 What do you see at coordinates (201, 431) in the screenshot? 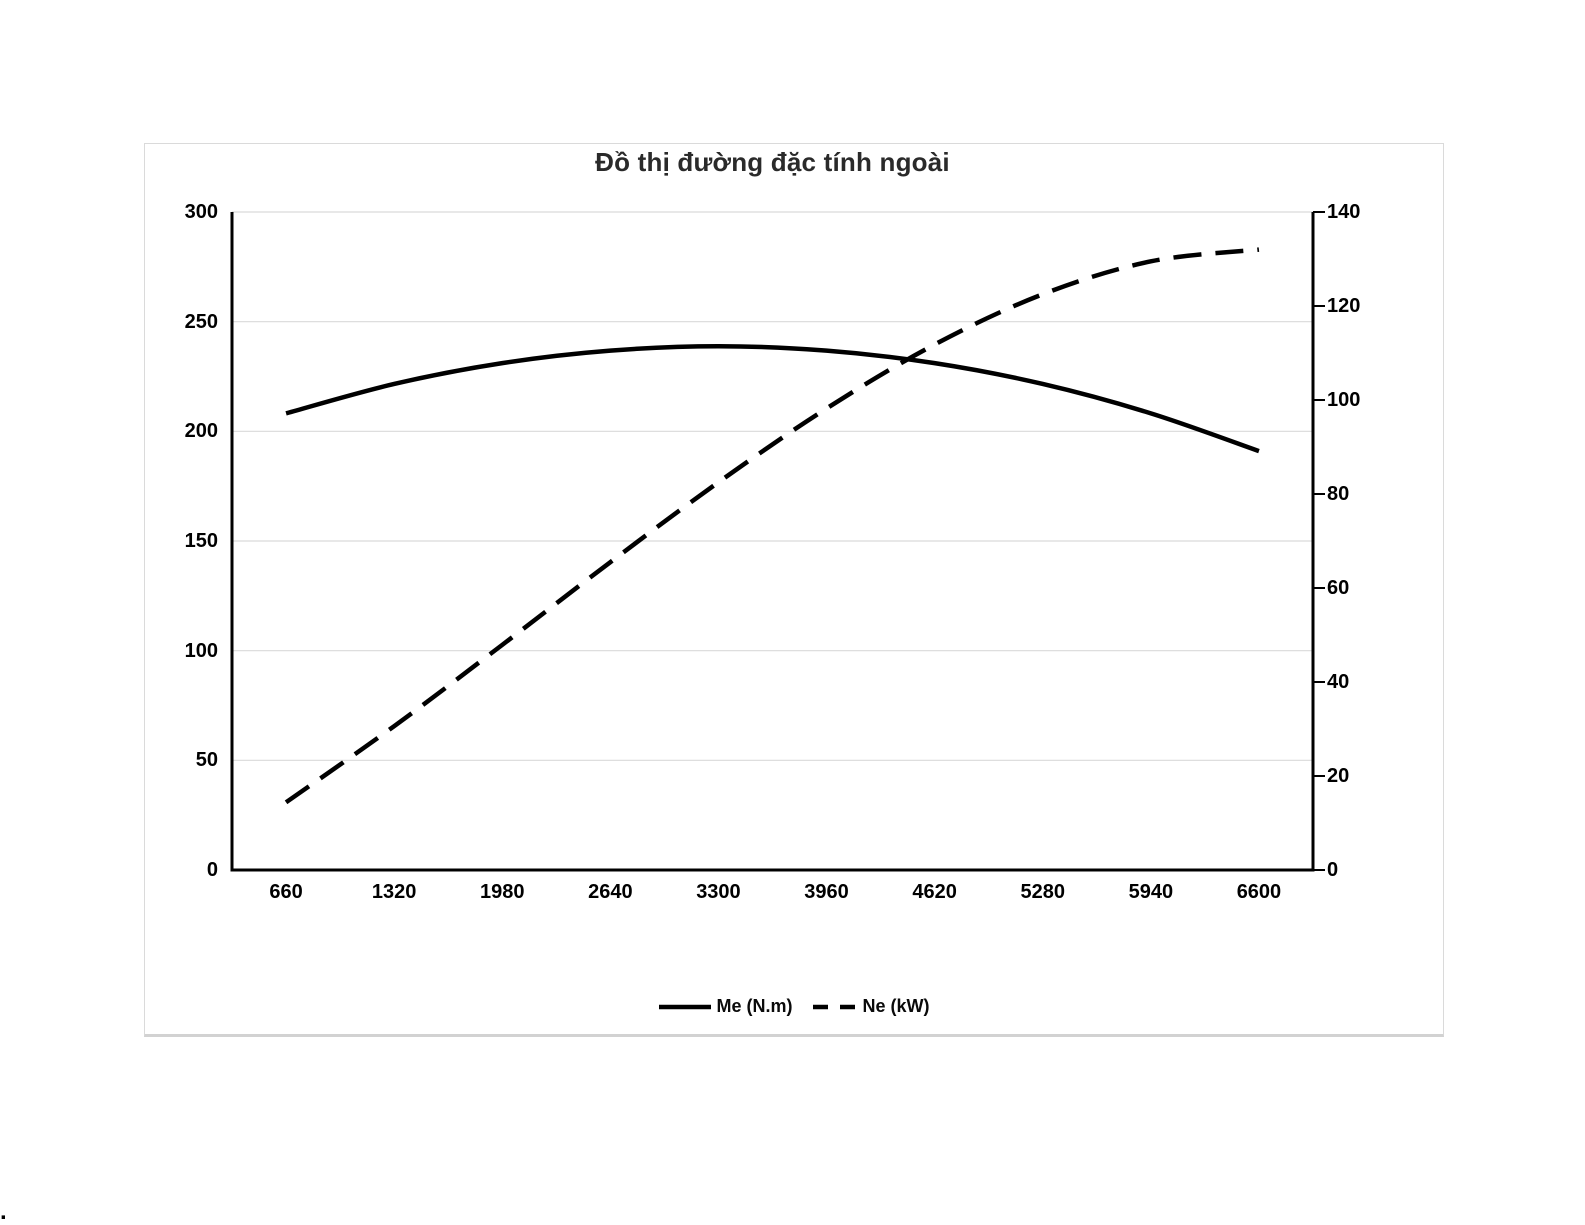
I see `y-axis-left-tick-label: 200` at bounding box center [201, 431].